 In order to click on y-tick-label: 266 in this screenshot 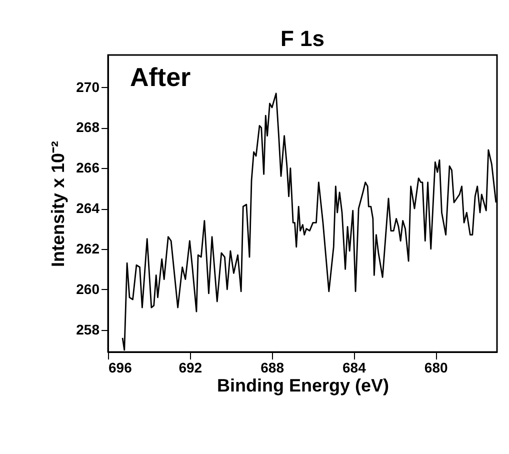, I will do `click(88, 168)`.